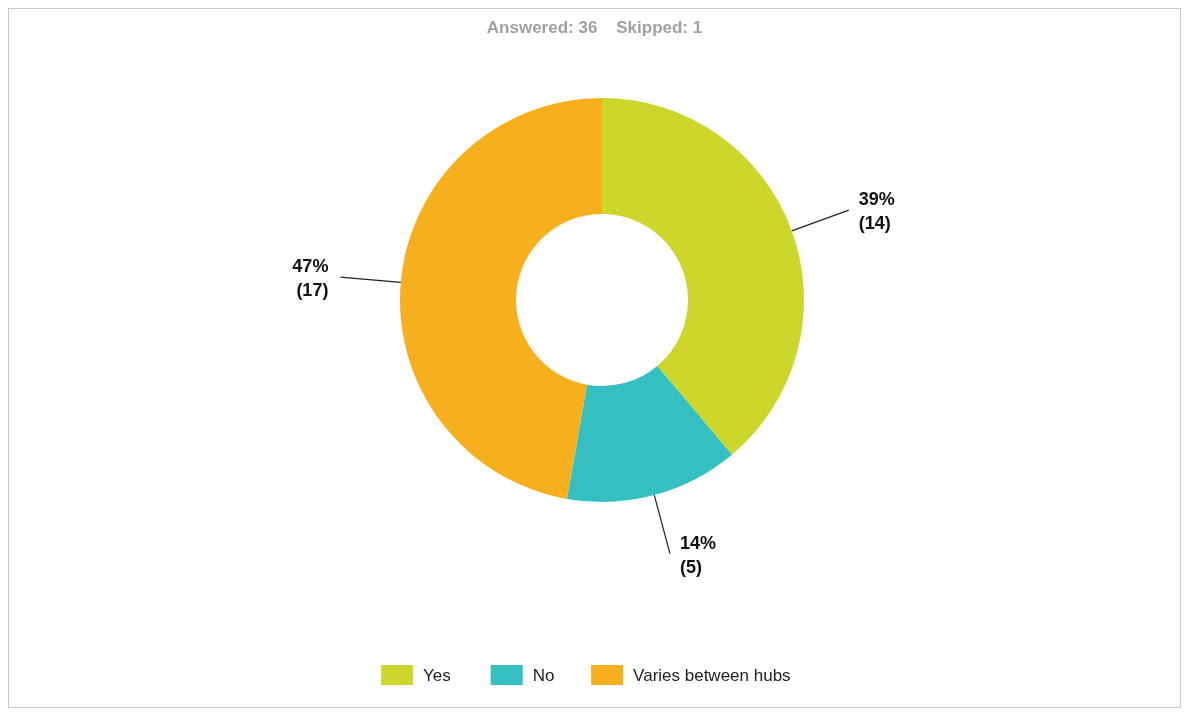 The width and height of the screenshot is (1189, 717). Describe the element at coordinates (876, 211) in the screenshot. I see `data-label: 39% (14)` at that location.